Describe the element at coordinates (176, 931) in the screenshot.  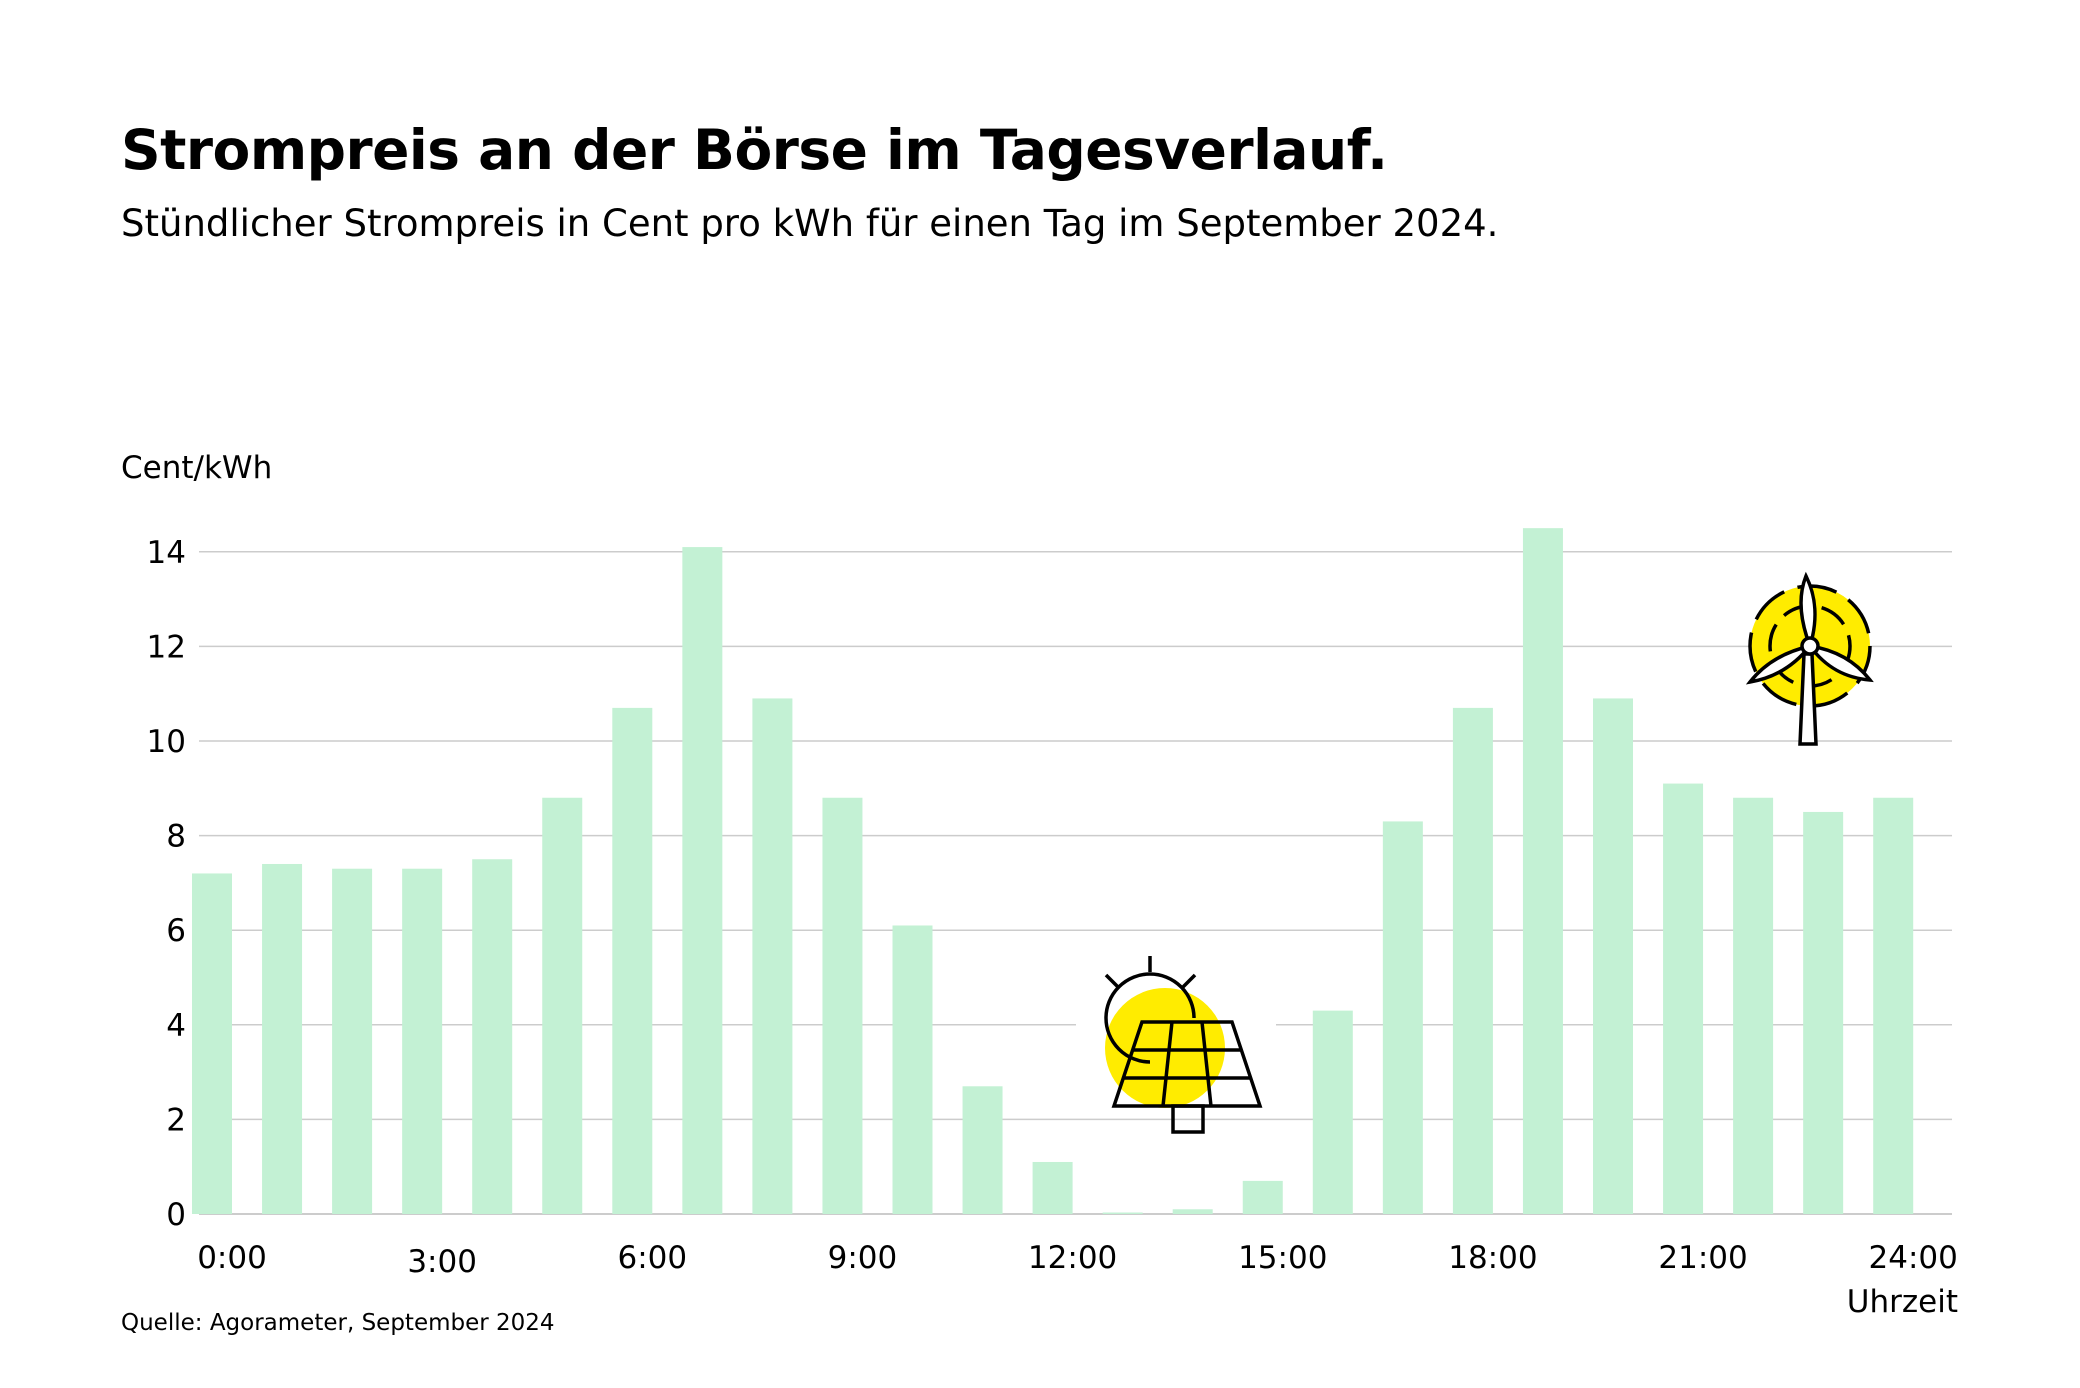
I see `y-tick-label: 6` at that location.